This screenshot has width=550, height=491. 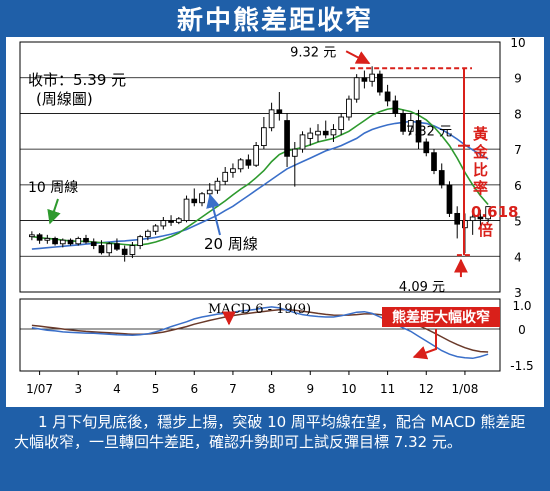 What do you see at coordinates (313, 52) in the screenshot?
I see `high-price-label: 9.32 元` at bounding box center [313, 52].